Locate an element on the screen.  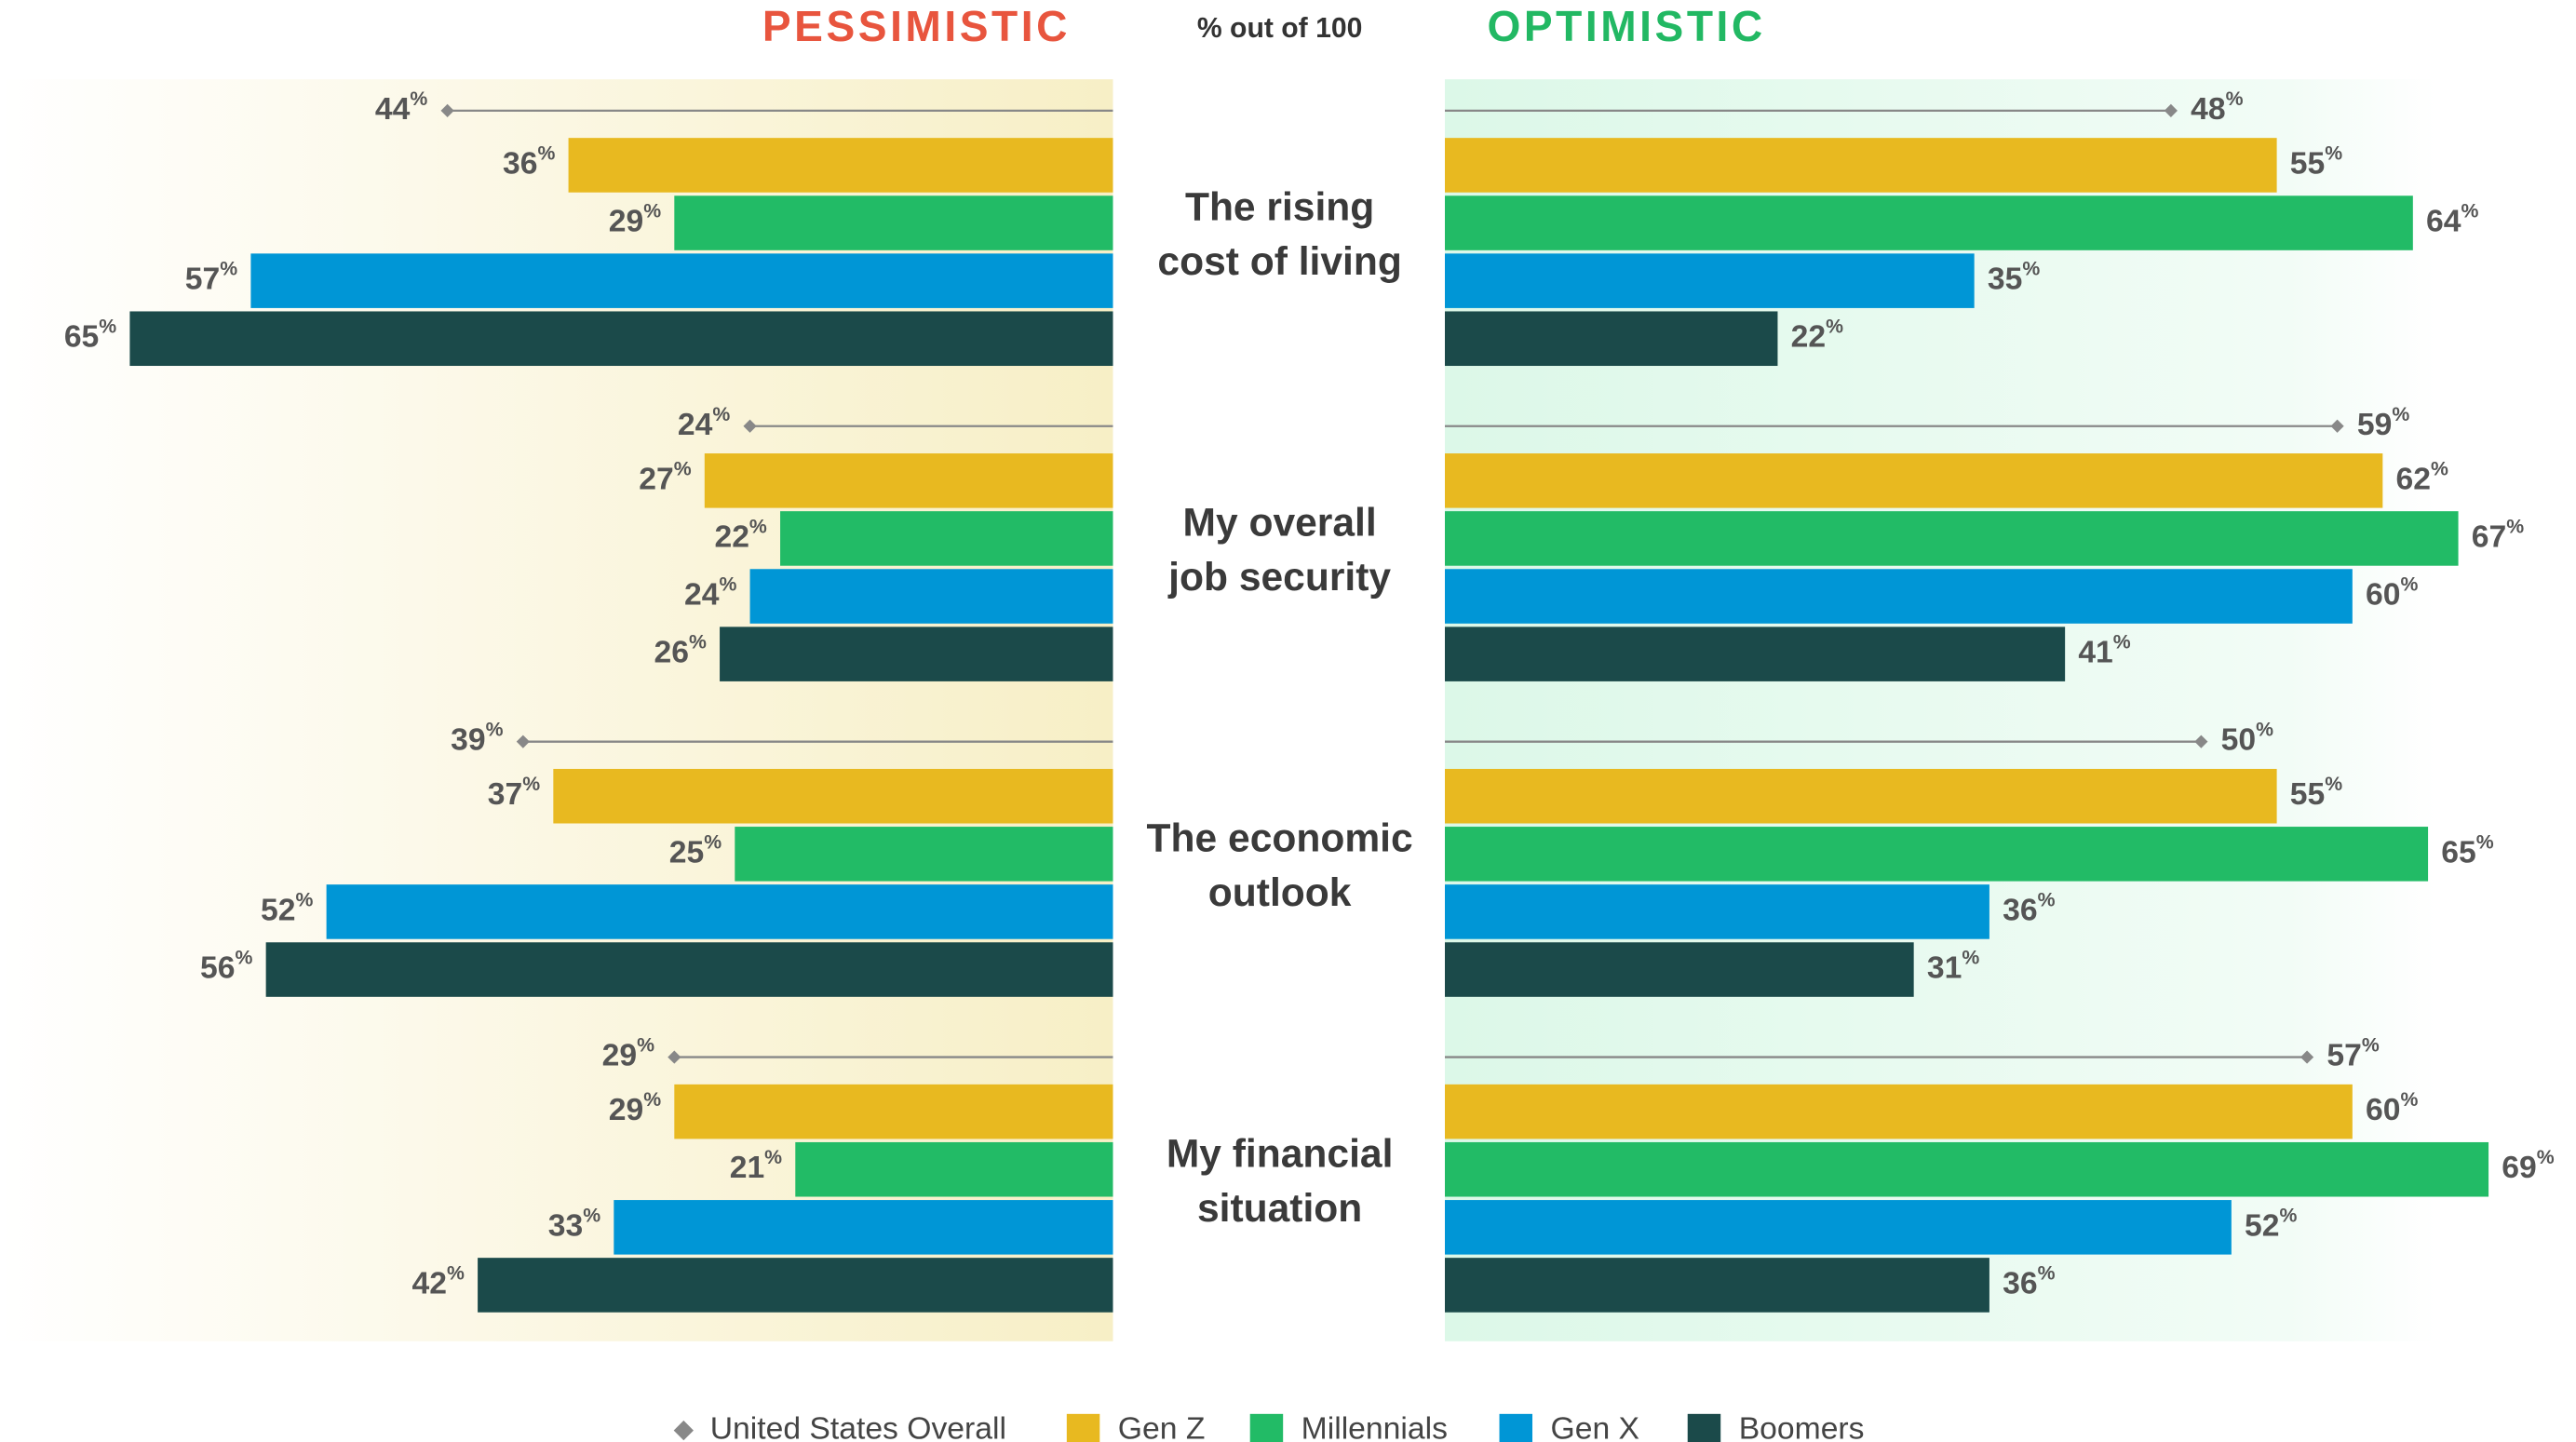
category-label: cost of living is located at coordinates (1279, 261).